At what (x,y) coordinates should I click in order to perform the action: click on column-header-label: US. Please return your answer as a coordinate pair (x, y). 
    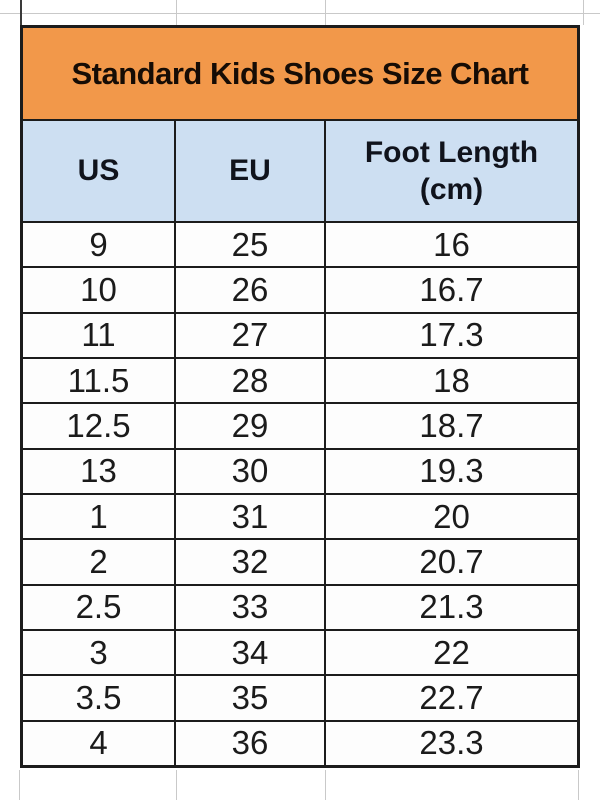
    Looking at the image, I should click on (98, 171).